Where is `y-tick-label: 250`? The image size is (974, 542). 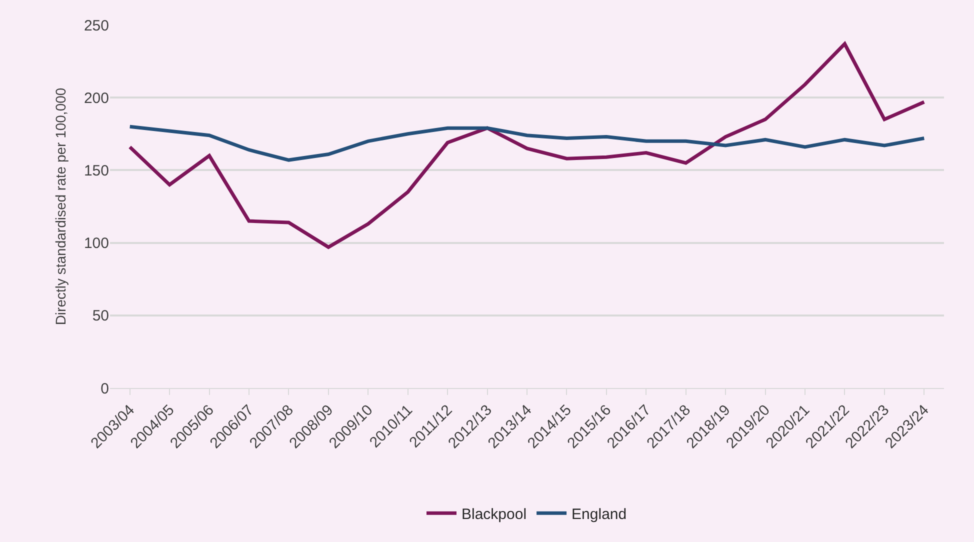
y-tick-label: 250 is located at coordinates (96, 25).